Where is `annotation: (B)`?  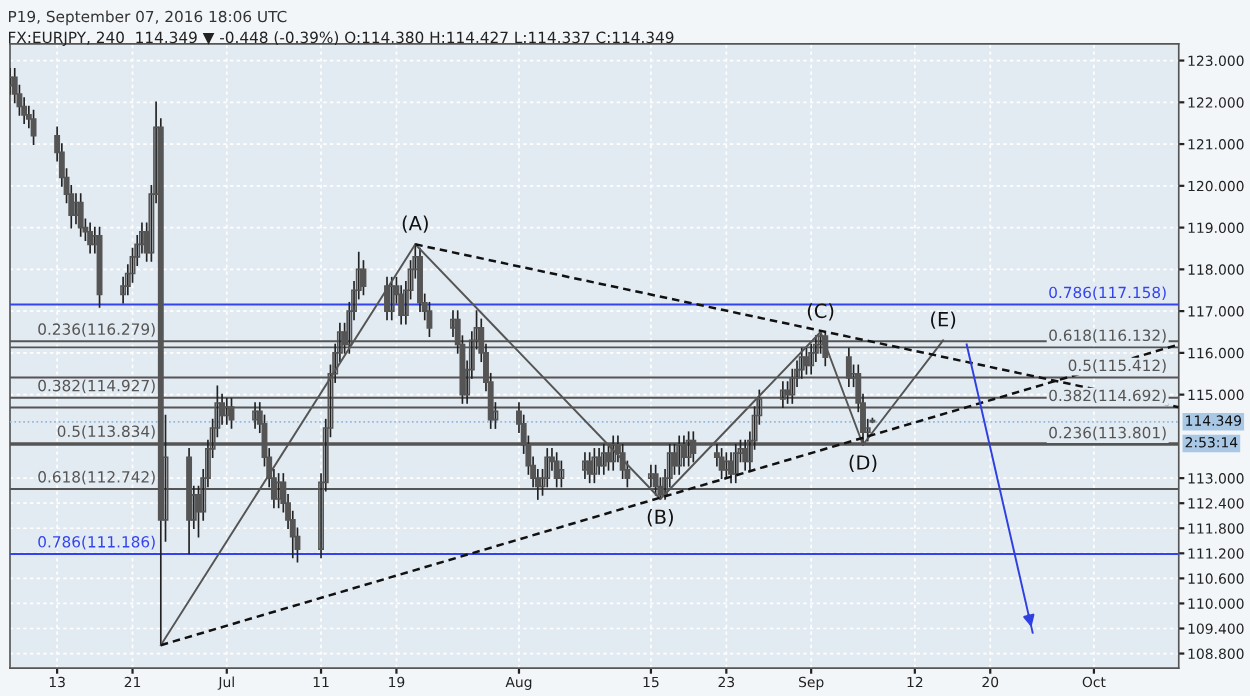 annotation: (B) is located at coordinates (660, 518).